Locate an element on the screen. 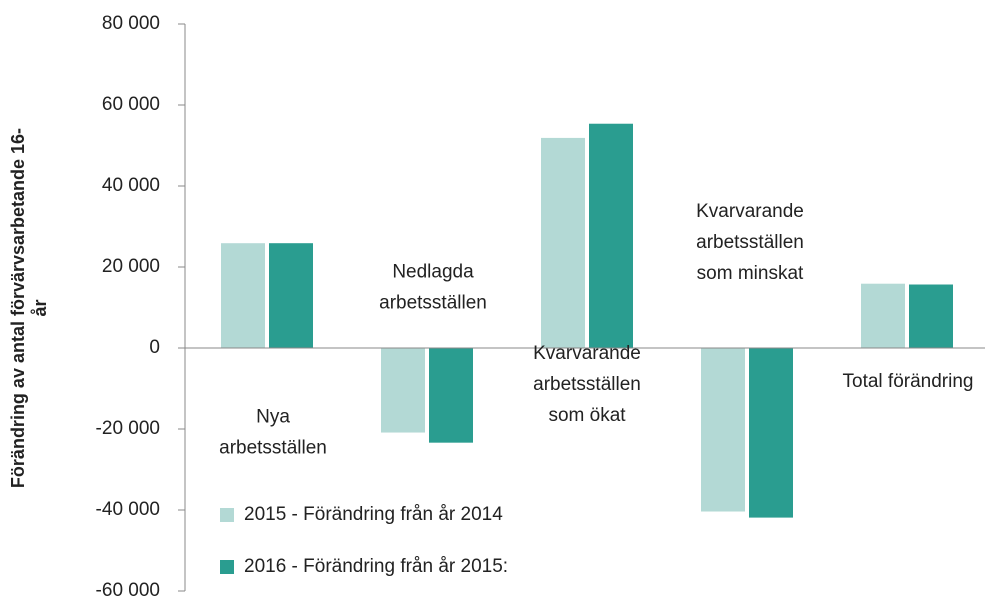 This screenshot has height=602, width=997. y-tick-label: 0 is located at coordinates (154, 347).